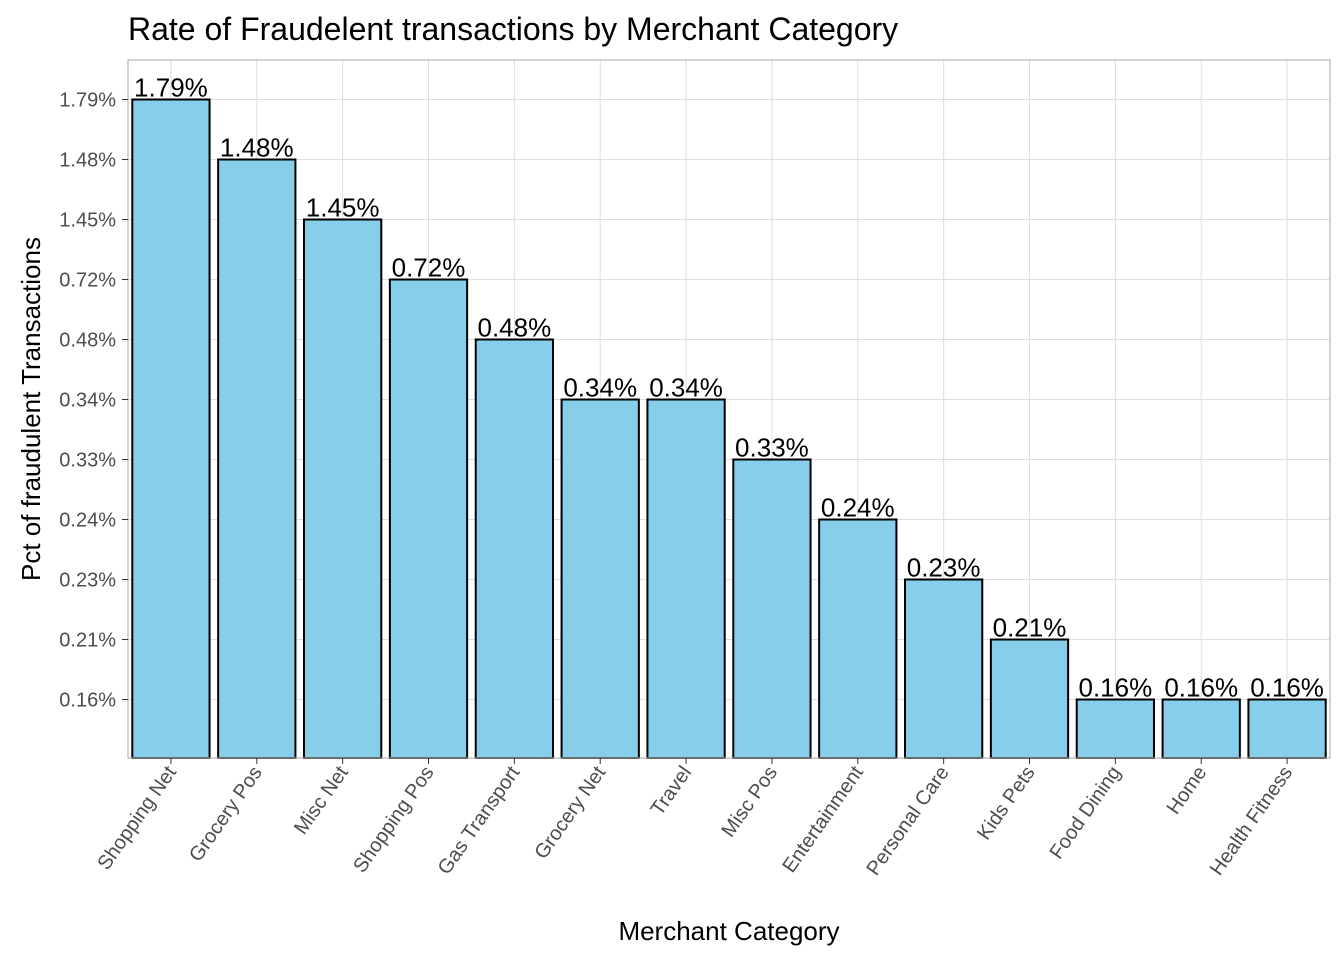 This screenshot has width=1344, height=960. I want to click on data-label: 1.79%, so click(171, 88).